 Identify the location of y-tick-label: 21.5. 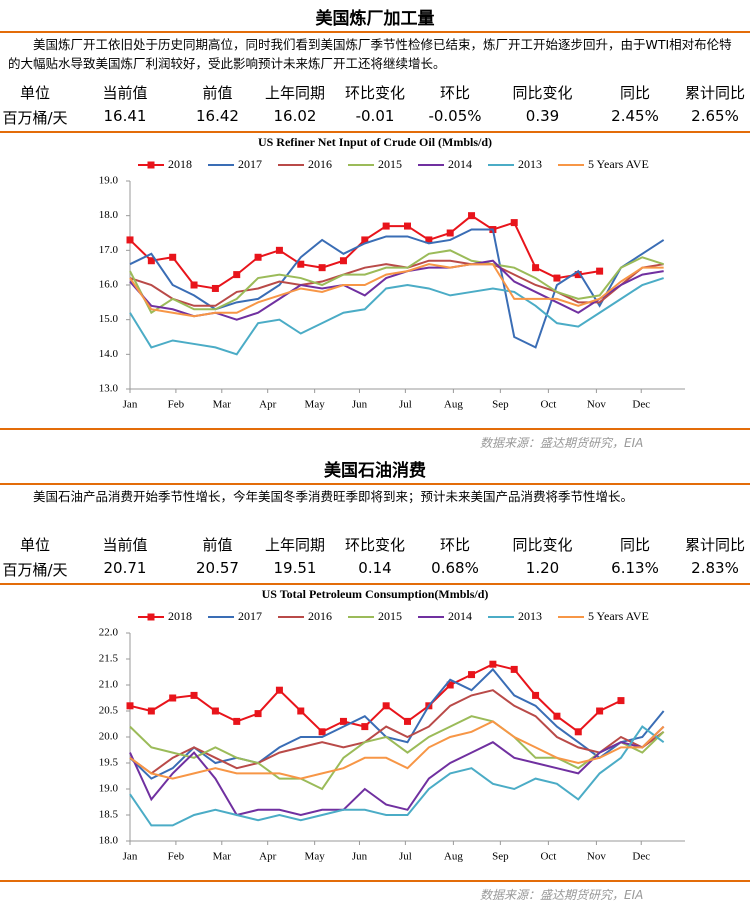
(109, 659).